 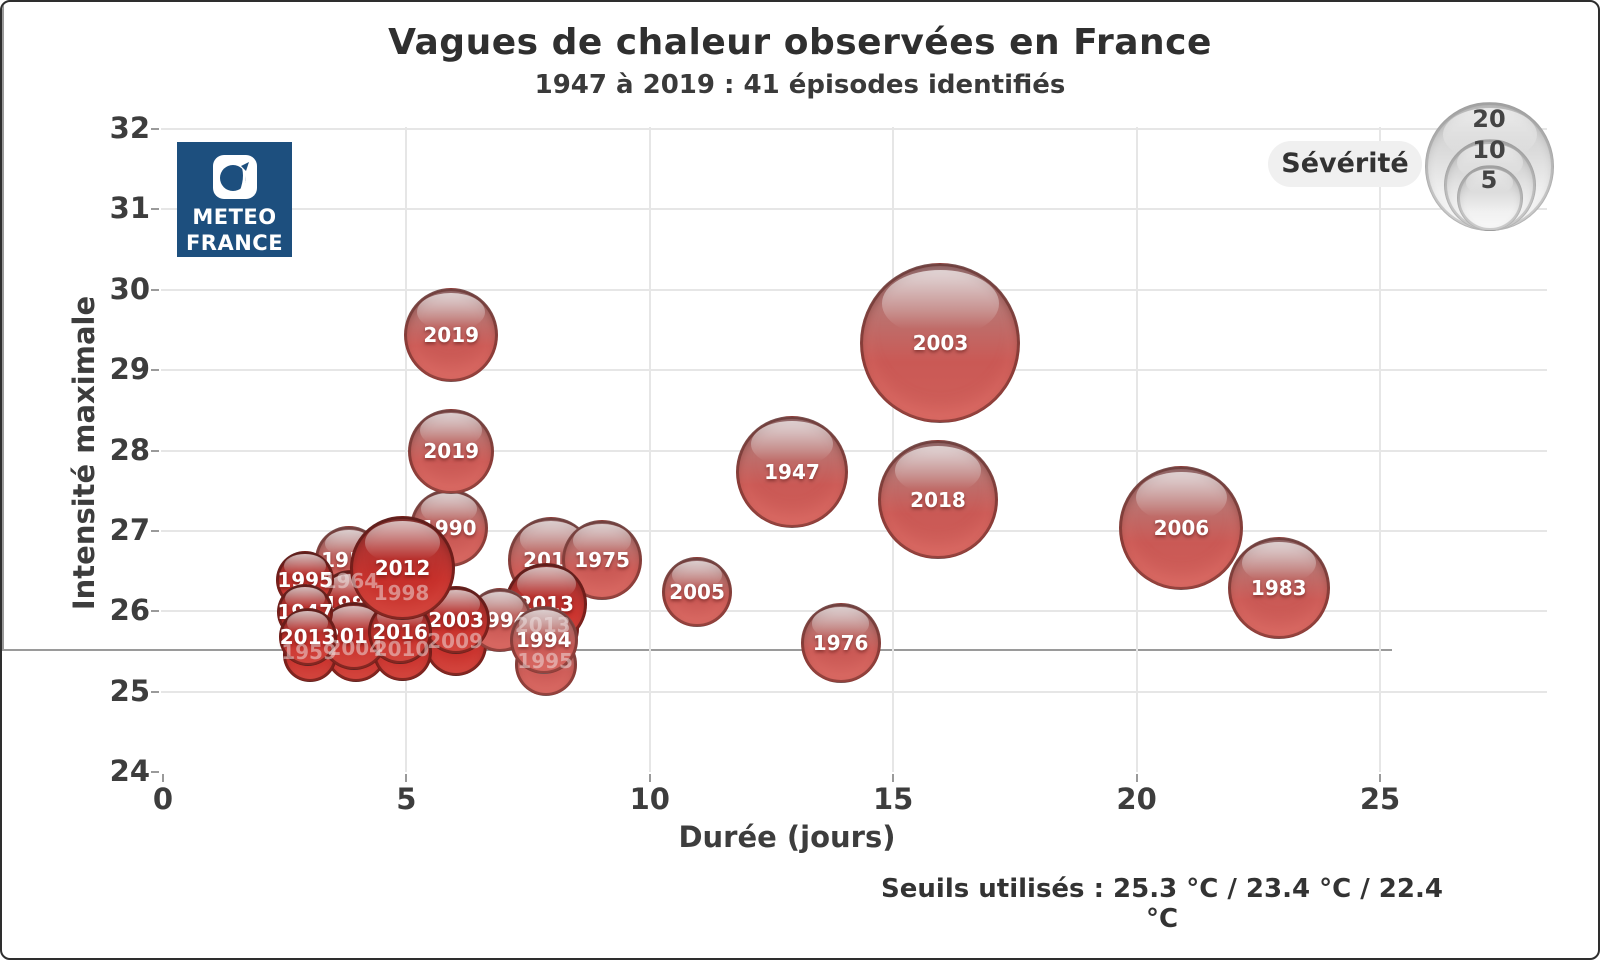 I want to click on bubble-year-label: 2005, so click(x=697, y=592).